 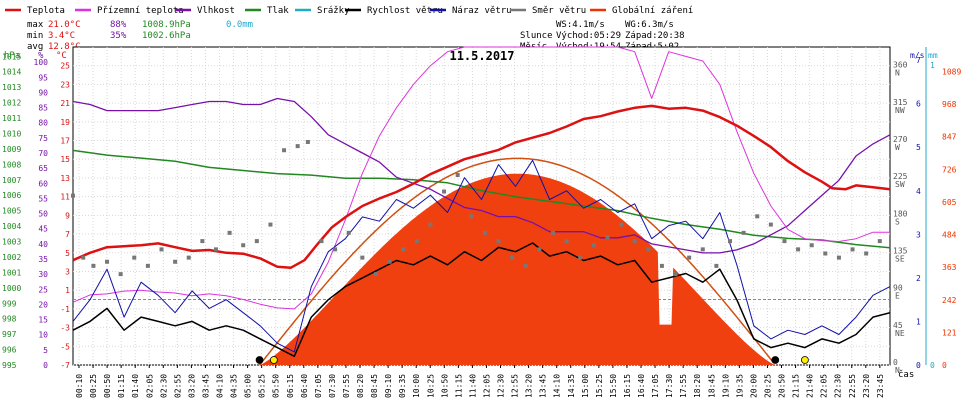 What do you see at coordinates (45, 365) in the screenshot?
I see `axis-pct-tick: 0` at bounding box center [45, 365].